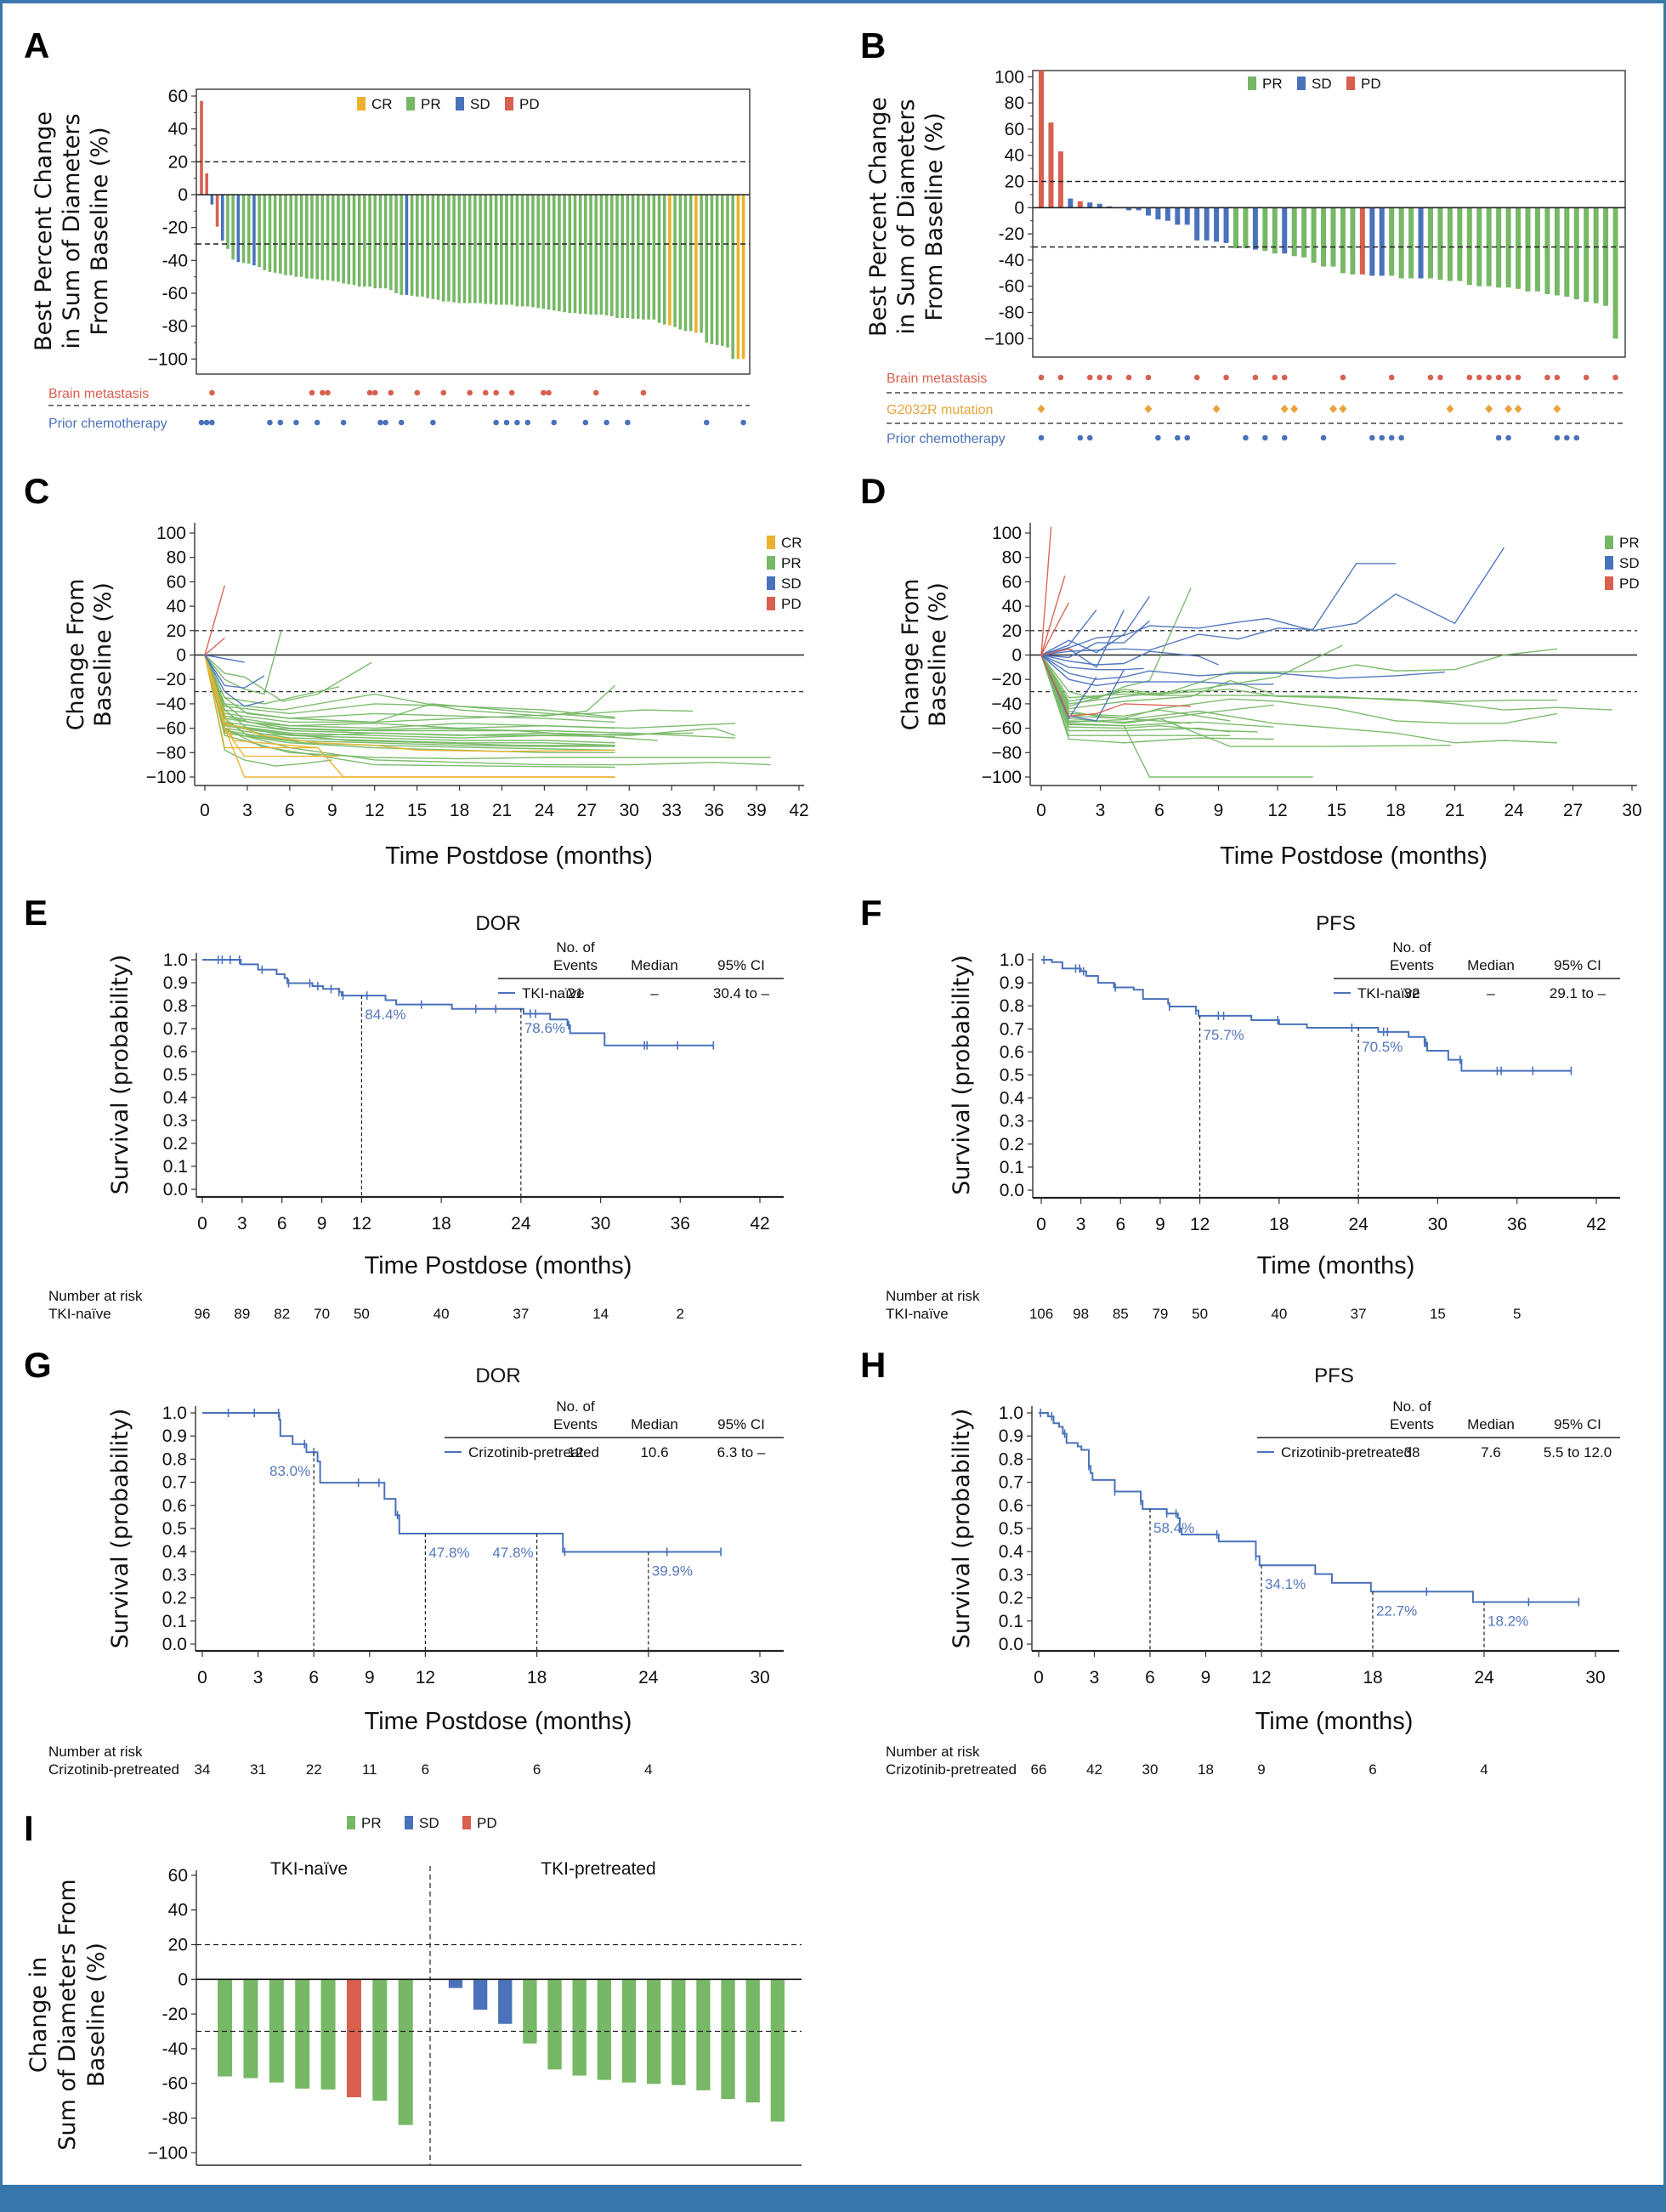 This screenshot has width=1666, height=2212. Describe the element at coordinates (361, 1224) in the screenshot. I see `x-tick-label: 12` at that location.